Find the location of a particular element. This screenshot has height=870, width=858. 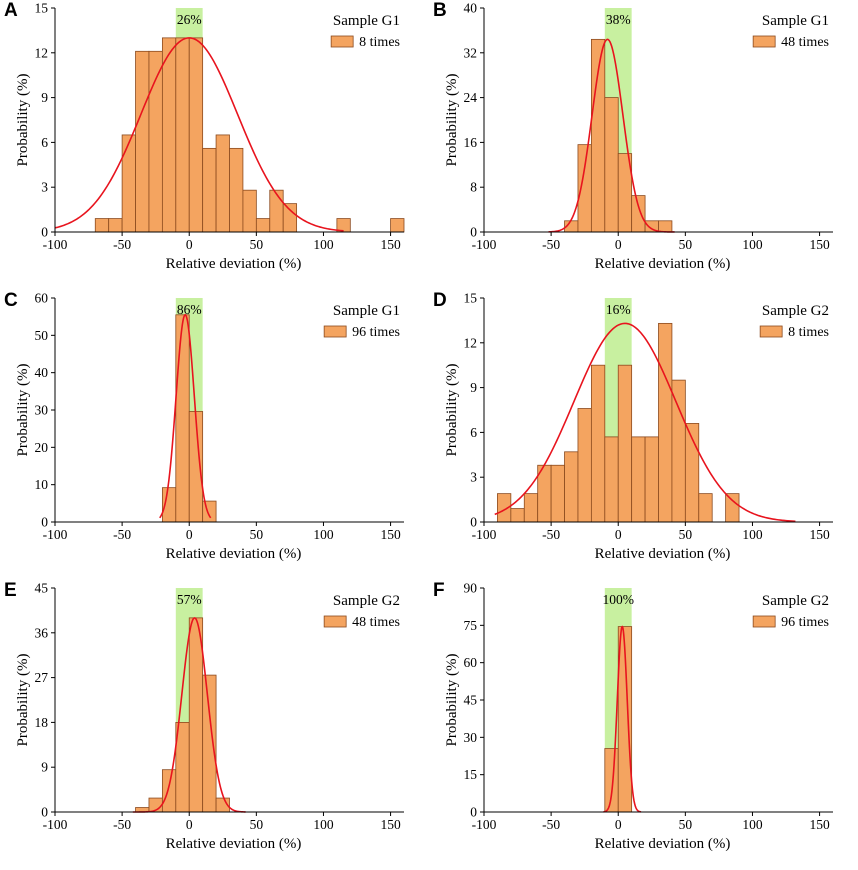

chart-A-ylabel: Probability (%) is located at coordinates (23, 120).